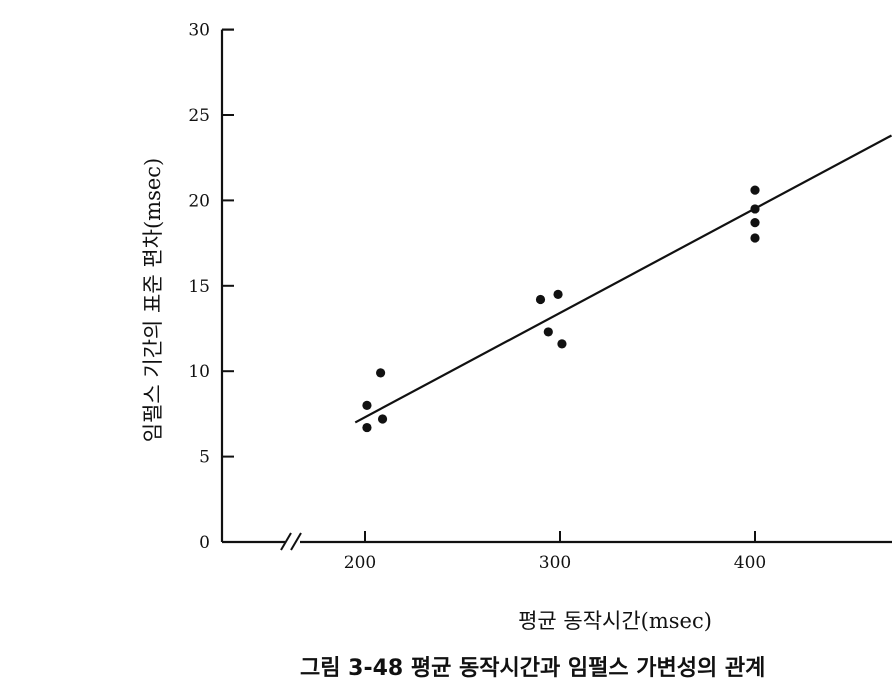  Describe the element at coordinates (199, 372) in the screenshot. I see `y-tick-label: 10` at that location.